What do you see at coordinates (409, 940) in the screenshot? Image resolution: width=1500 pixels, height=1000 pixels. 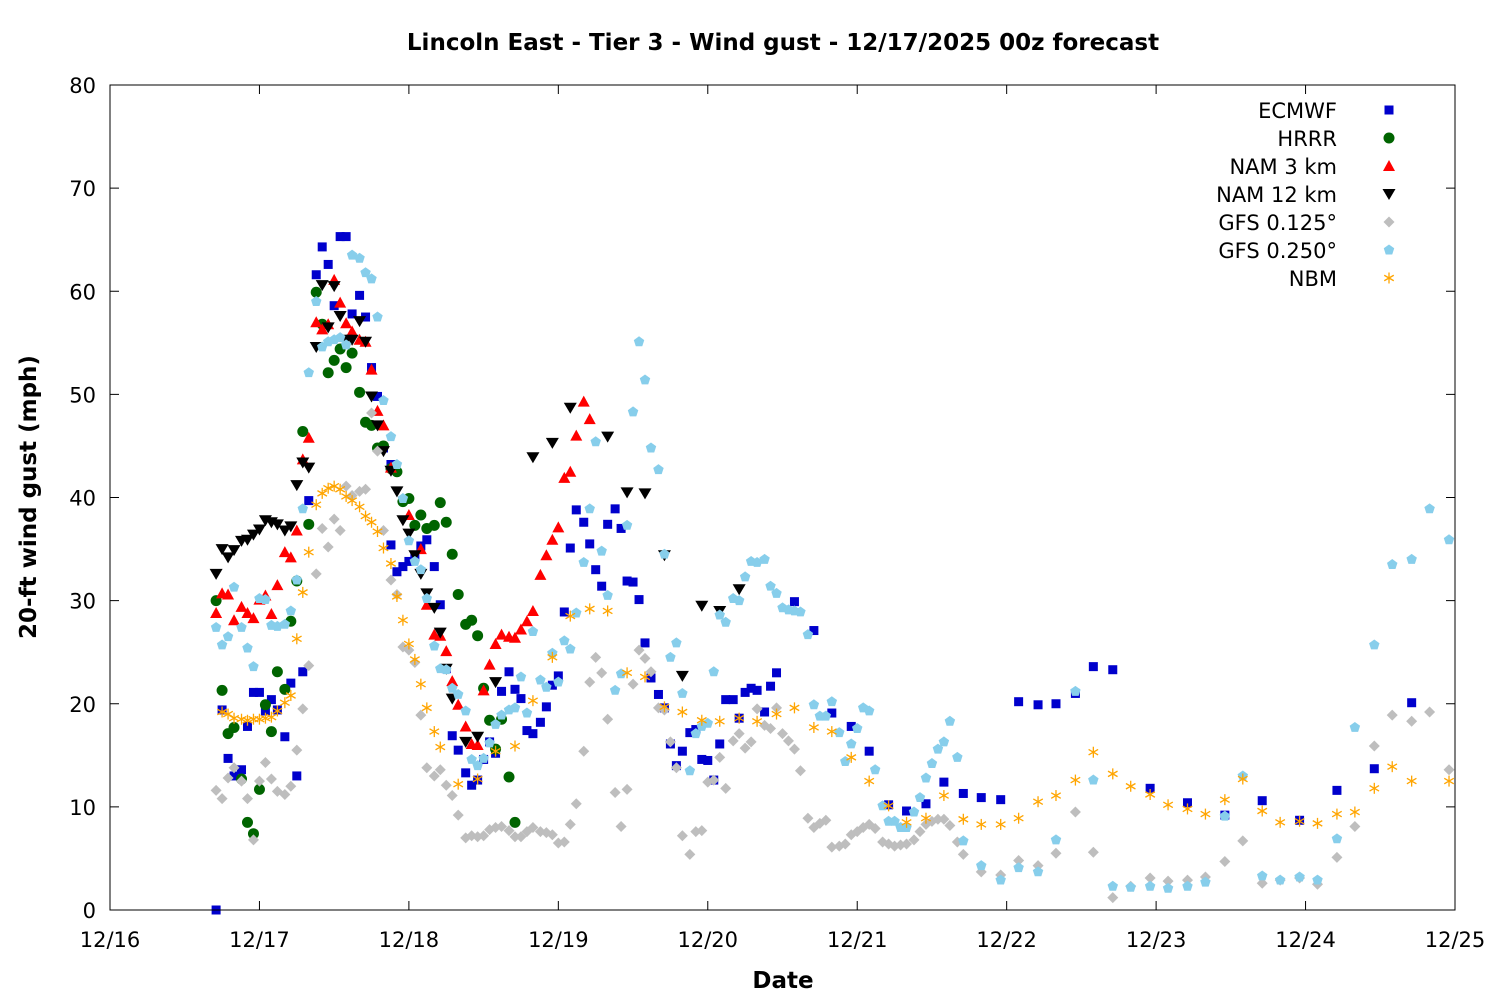 I see `x-tick-label: 12/18` at bounding box center [409, 940].